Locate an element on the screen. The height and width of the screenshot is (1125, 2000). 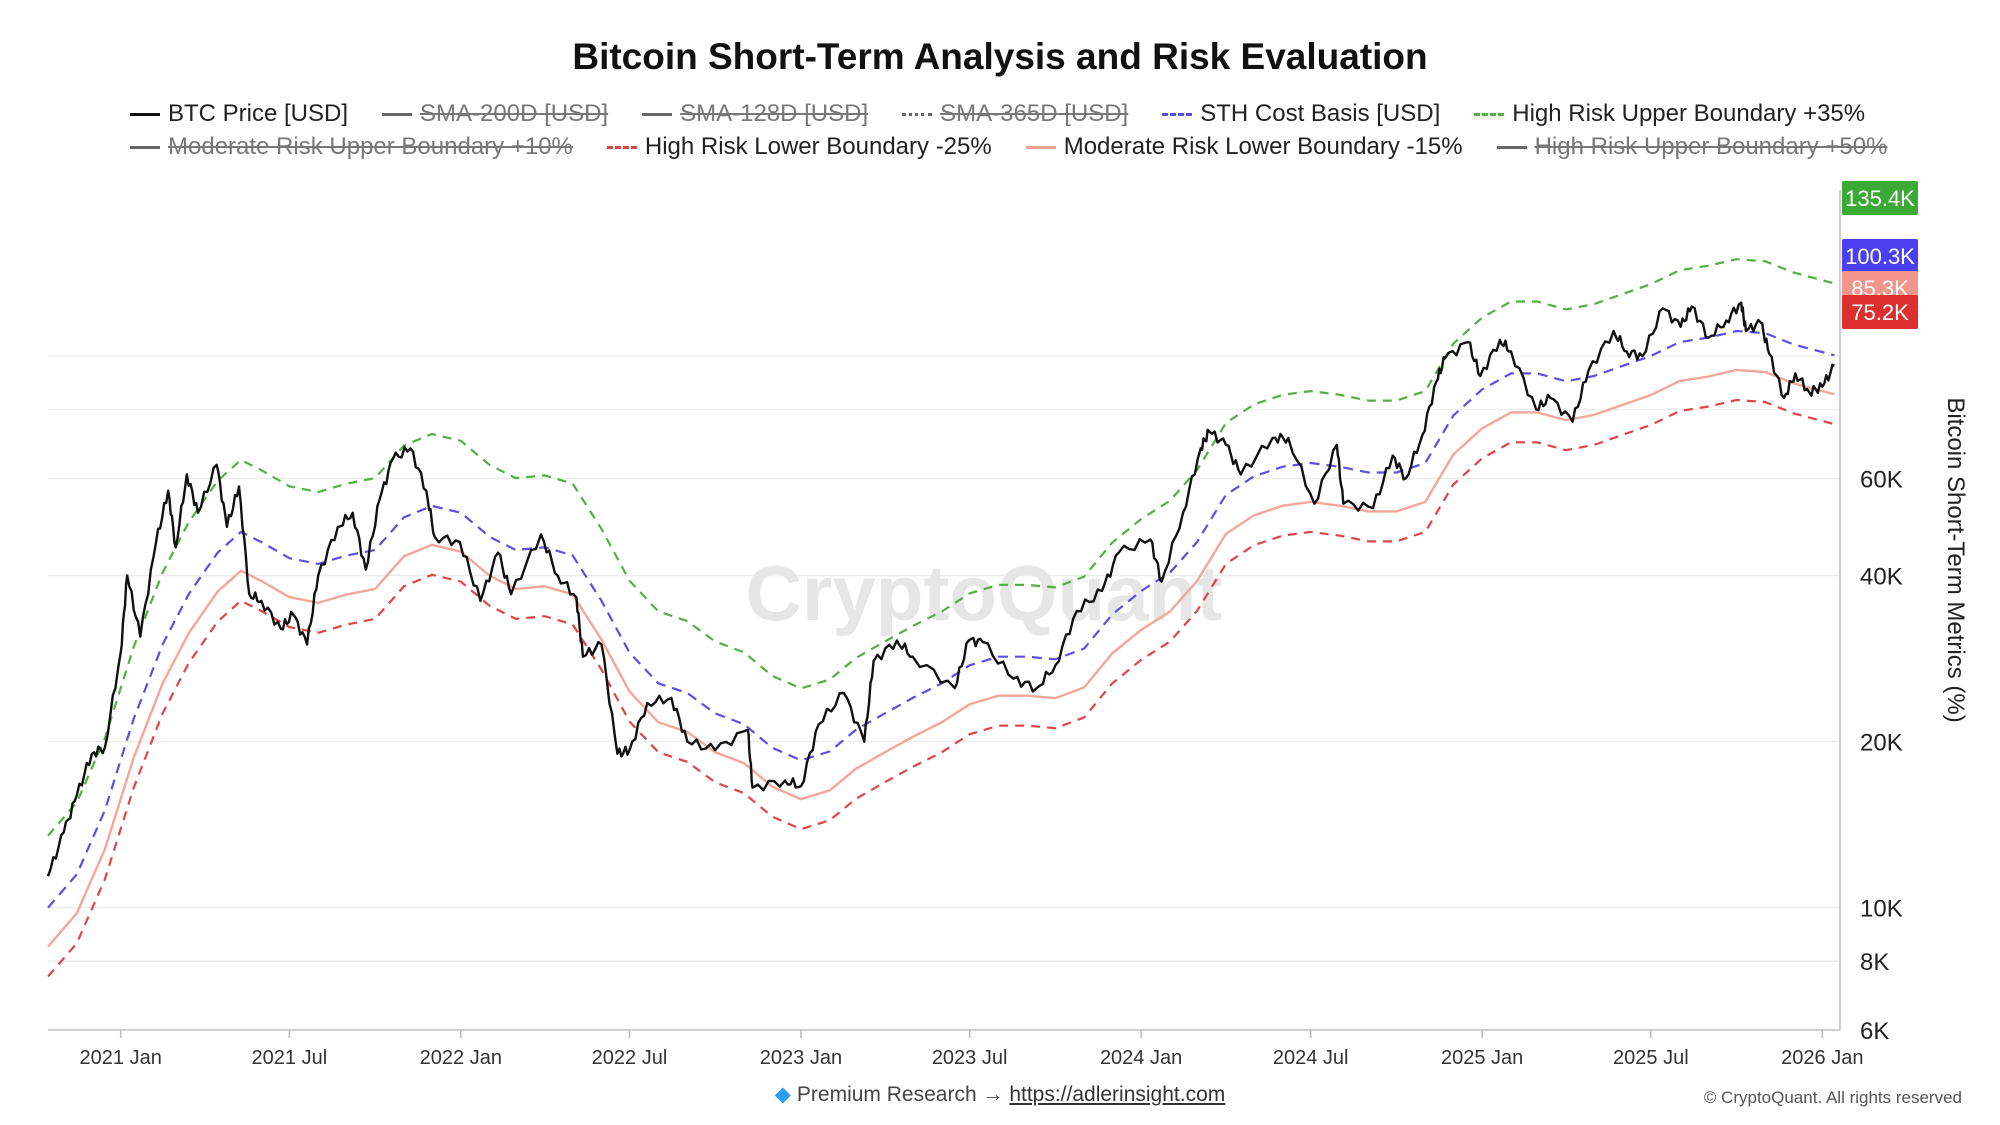
legend-item-high-risk-lower: High Risk Lower Boundary -25% is located at coordinates (799, 147).